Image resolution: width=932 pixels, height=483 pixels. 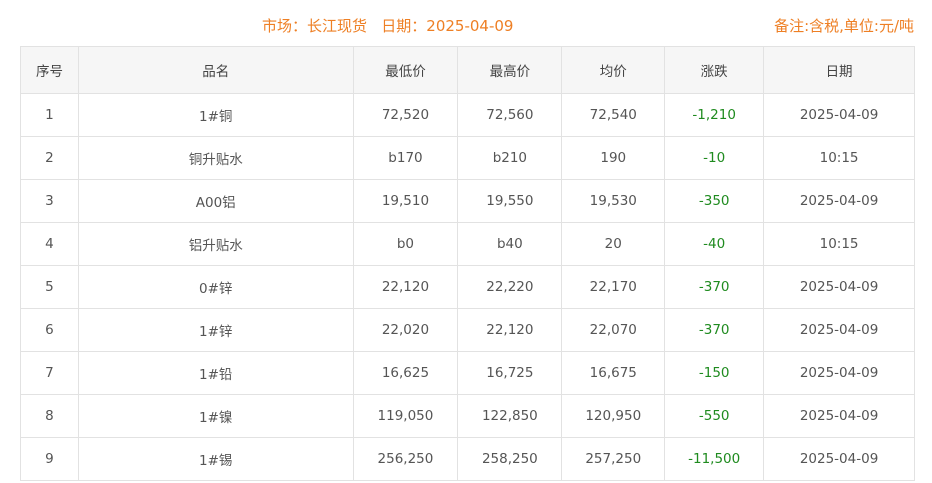 What do you see at coordinates (49, 416) in the screenshot?
I see `cell-index: 8` at bounding box center [49, 416].